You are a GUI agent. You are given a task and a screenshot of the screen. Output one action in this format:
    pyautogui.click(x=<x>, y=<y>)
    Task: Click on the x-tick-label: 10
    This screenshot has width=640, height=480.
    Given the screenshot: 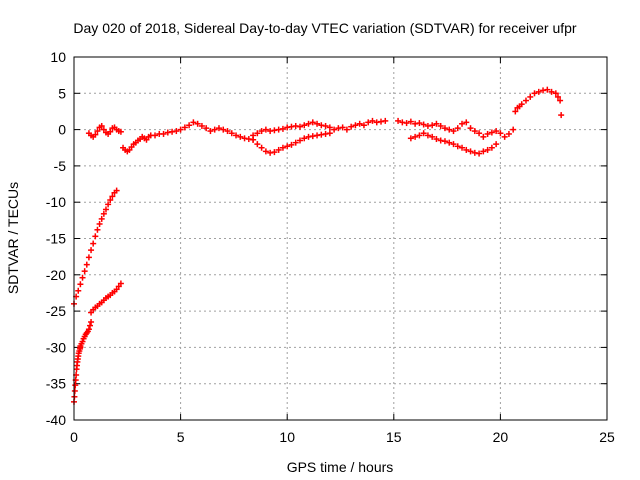 What is the action you would take?
    pyautogui.click(x=287, y=437)
    